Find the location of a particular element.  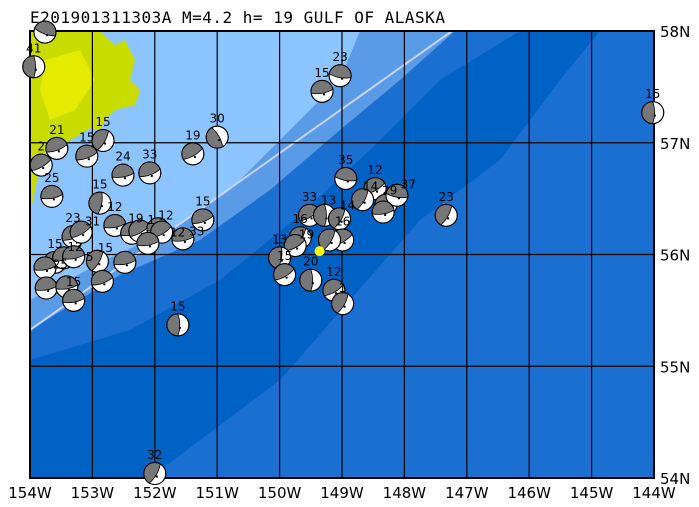

depth-label: 13 is located at coordinates (279, 239).